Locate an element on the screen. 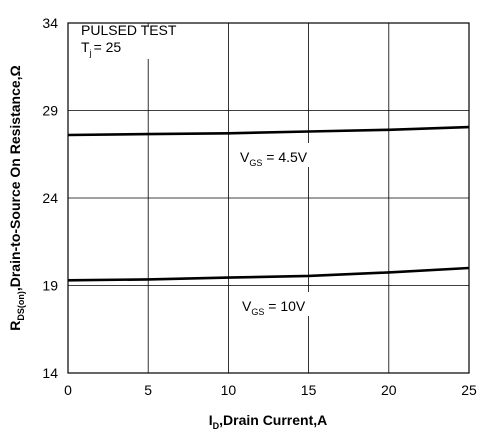 The height and width of the screenshot is (432, 479). x-axis-text: ,Drain Current,A is located at coordinates (273, 420).